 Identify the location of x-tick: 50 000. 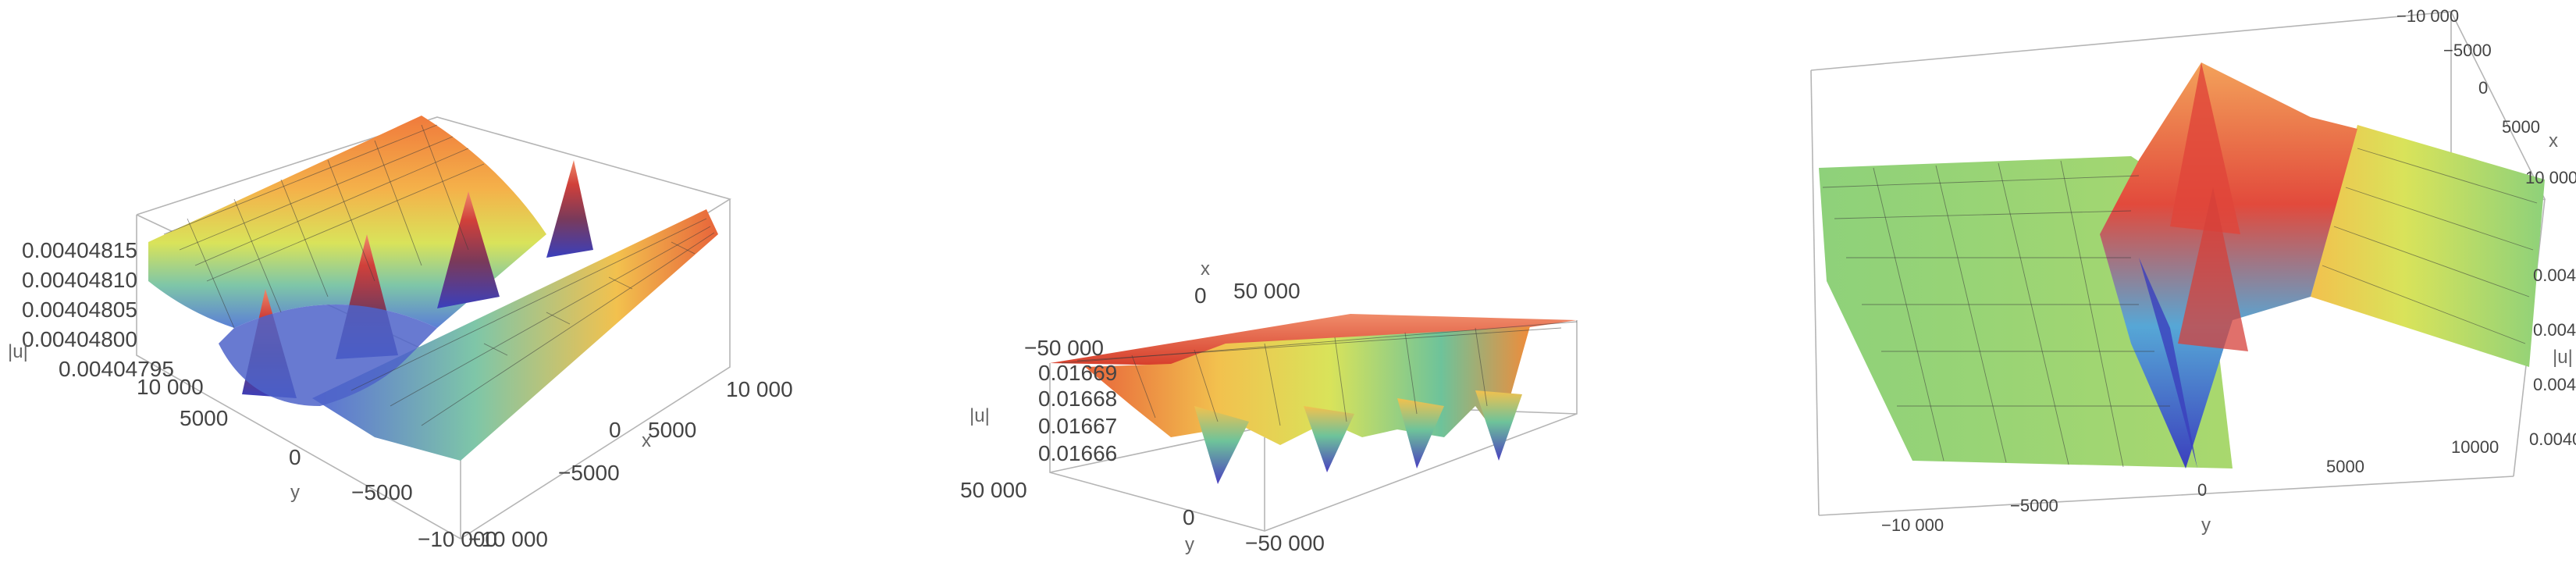
(1266, 291).